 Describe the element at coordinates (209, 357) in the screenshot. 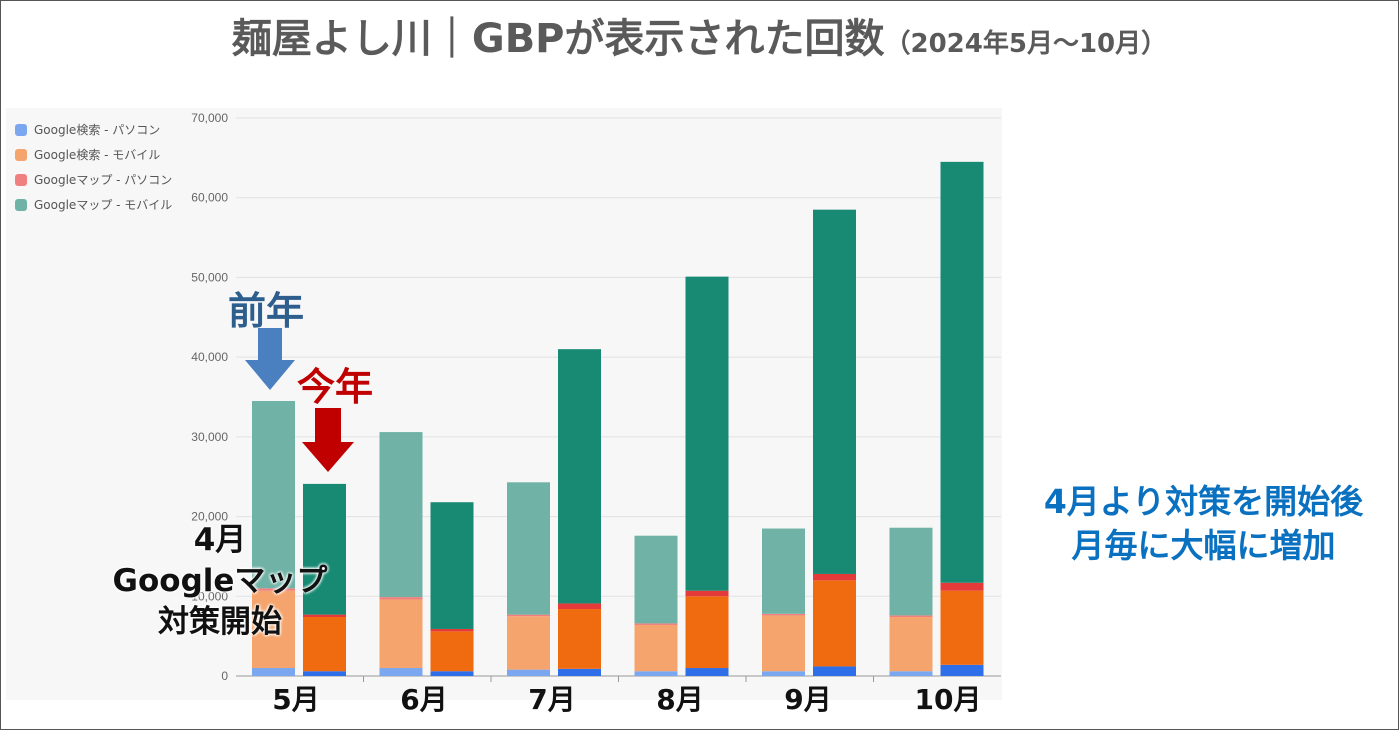

I see `y-tick-label-4: 40,000` at that location.